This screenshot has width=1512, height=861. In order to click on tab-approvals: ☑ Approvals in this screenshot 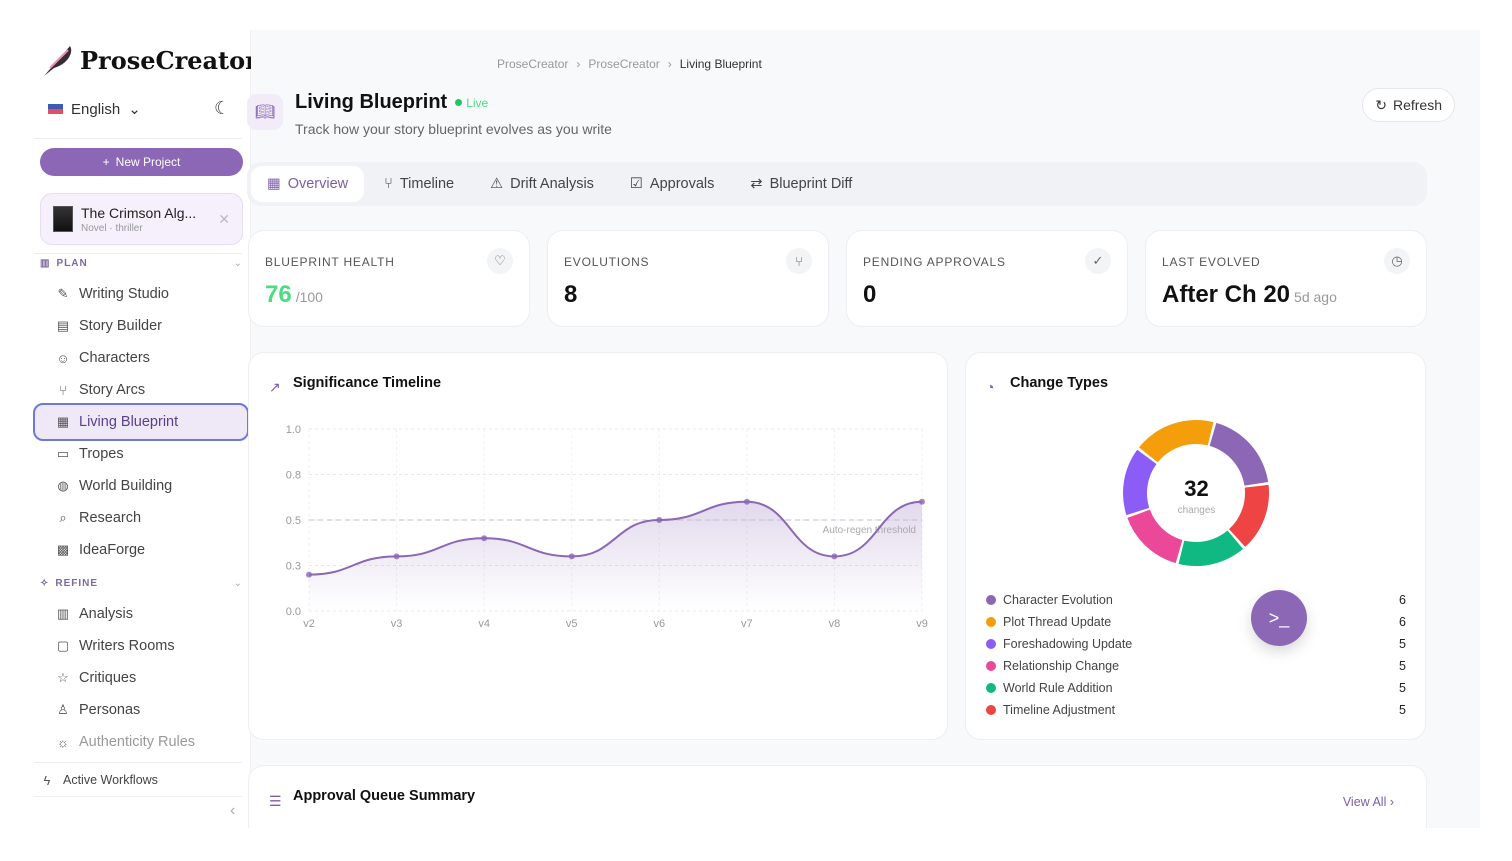, I will do `click(672, 184)`.